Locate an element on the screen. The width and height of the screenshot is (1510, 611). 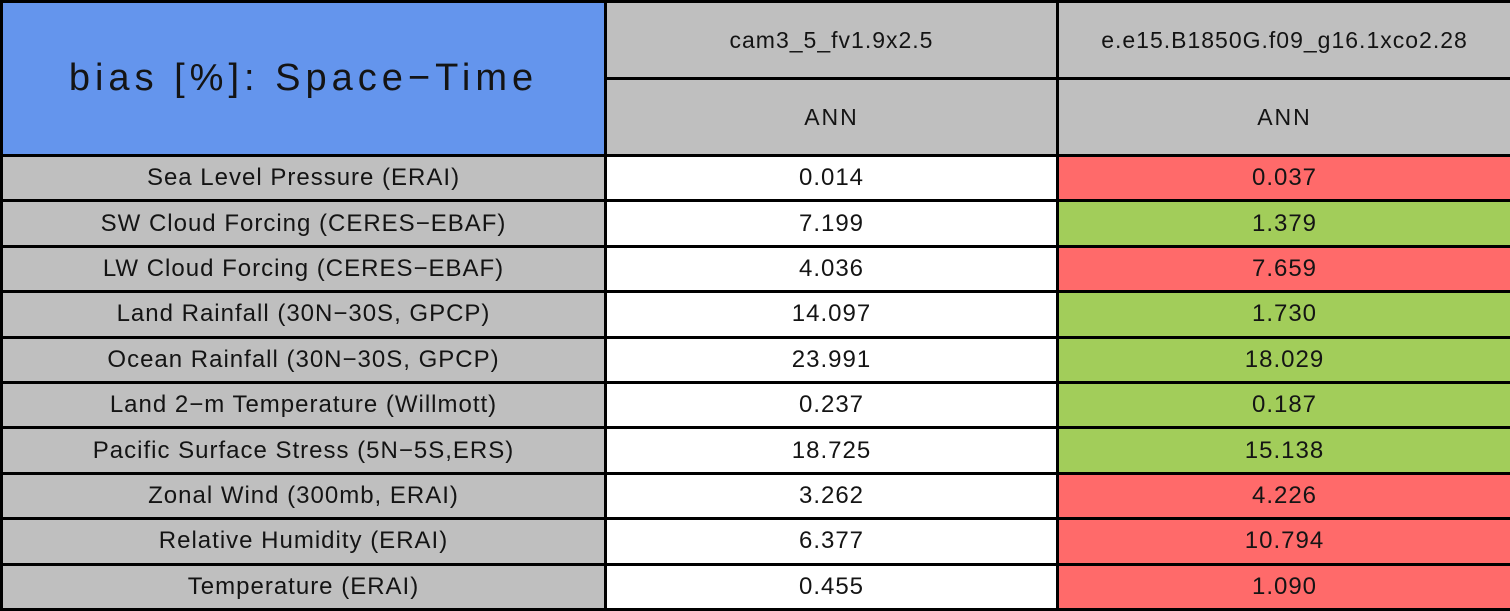
value-cell: 3.262 is located at coordinates (831, 496).